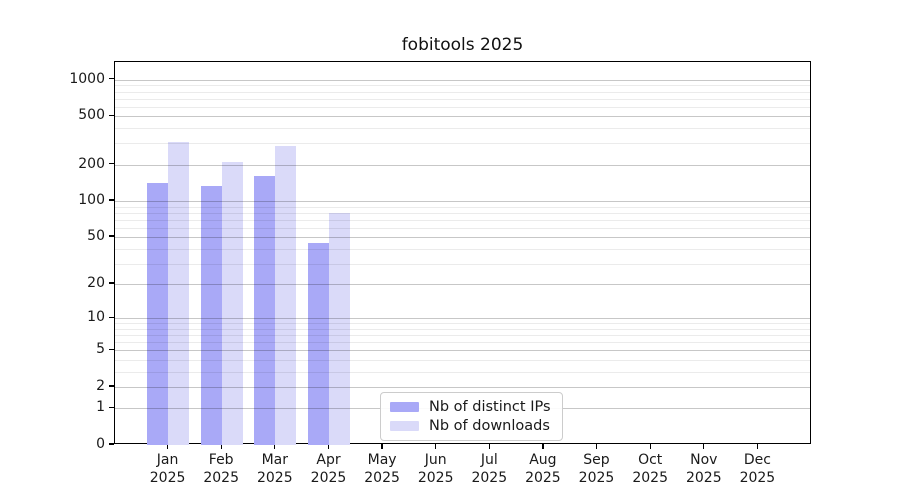 This screenshot has height=500, width=900. What do you see at coordinates (274, 469) in the screenshot?
I see `x-tick-label-mar: Mar 2025` at bounding box center [274, 469].